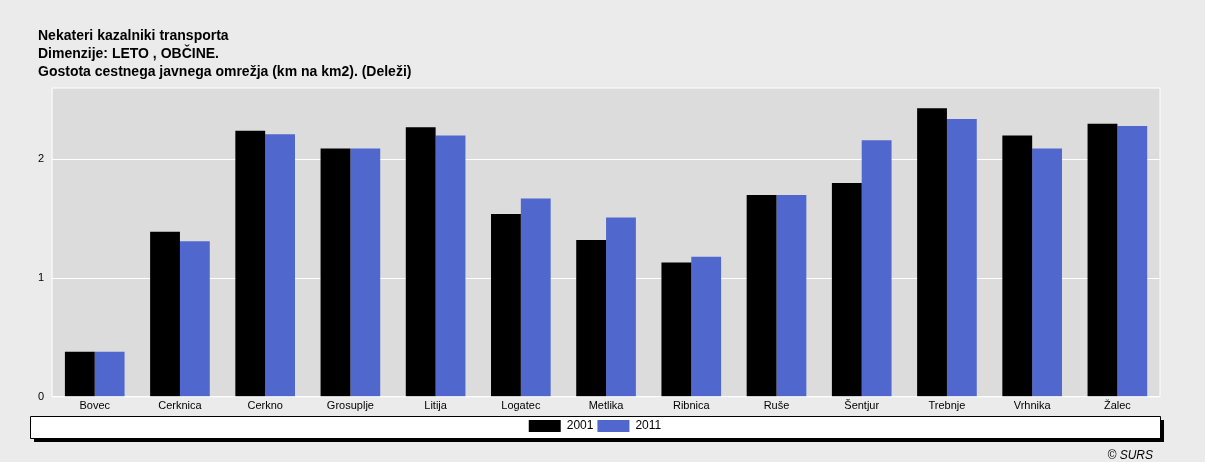 This screenshot has width=1205, height=462. Describe the element at coordinates (776, 405) in the screenshot. I see `x-tick-label: Ruše` at that location.